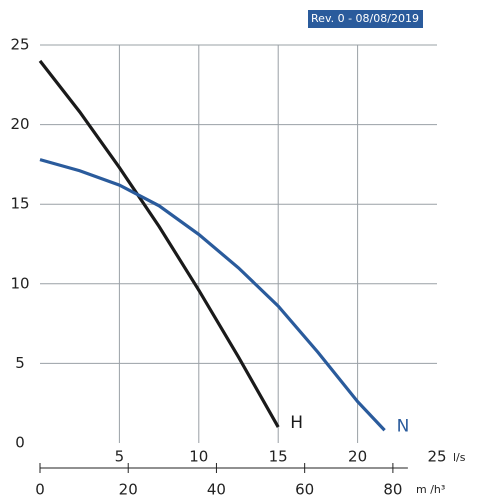 This screenshot has height=500, width=477. What do you see at coordinates (216, 490) in the screenshot?
I see `x2-tick-label: 40` at bounding box center [216, 490].